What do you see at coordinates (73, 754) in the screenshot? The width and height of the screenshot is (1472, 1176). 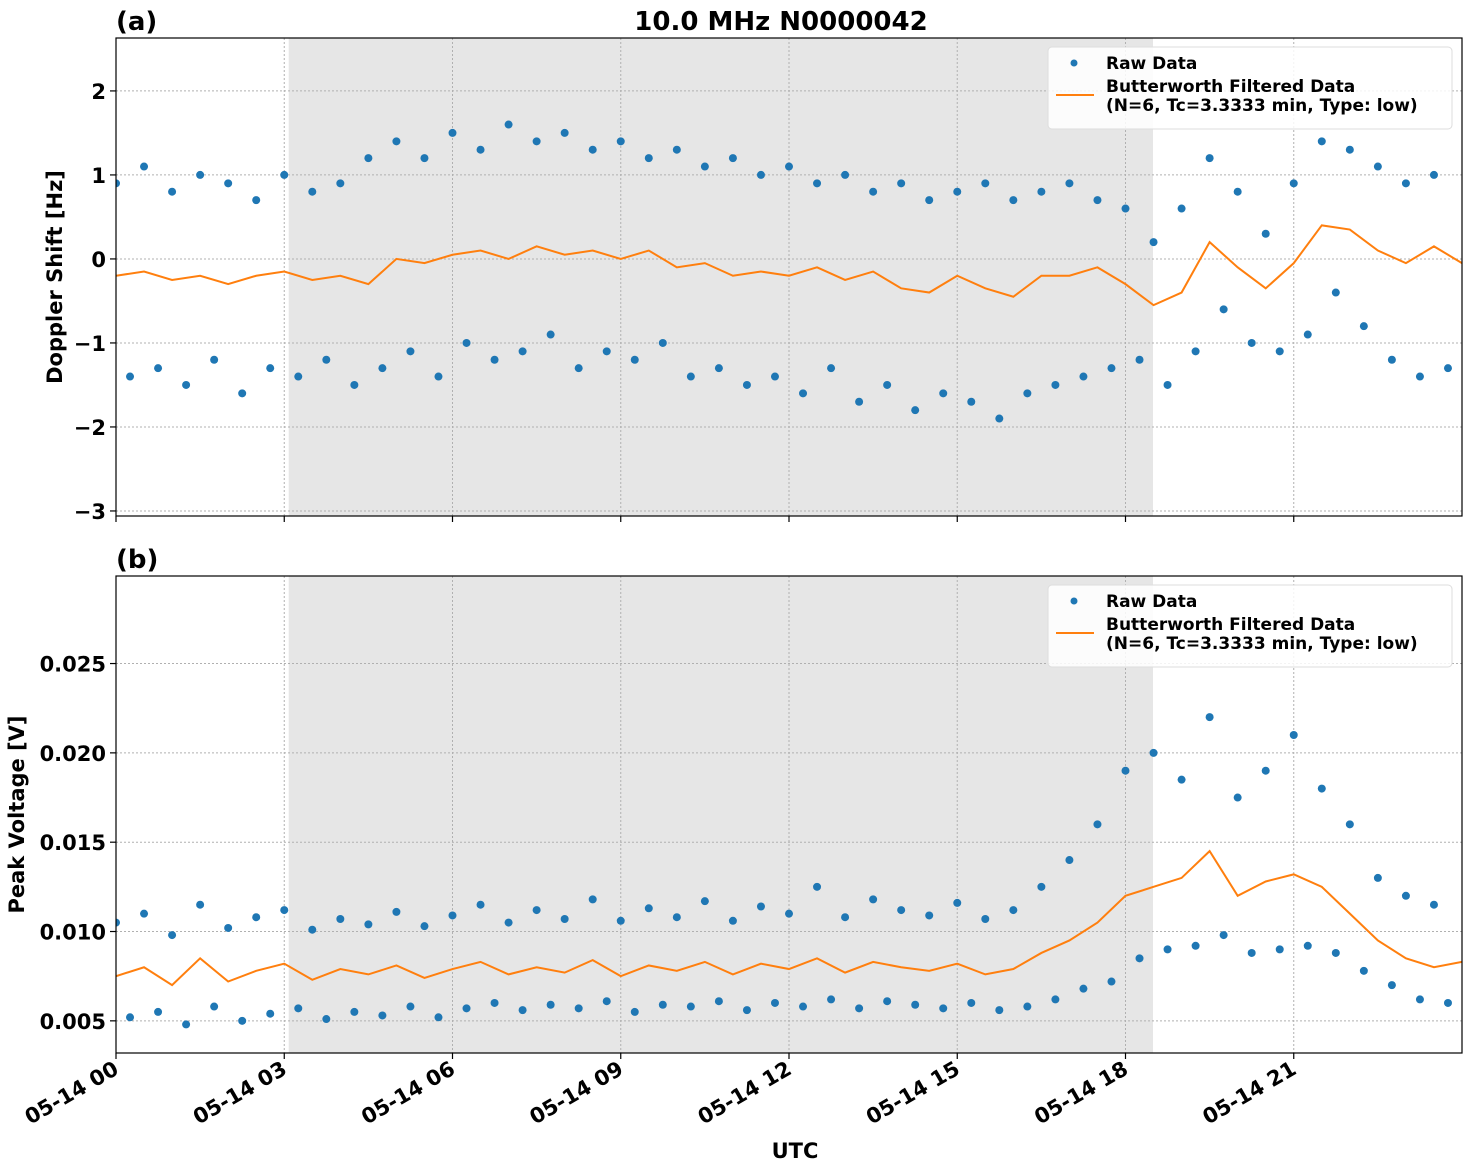 I see `y-tick-label: 0.020` at bounding box center [73, 754].